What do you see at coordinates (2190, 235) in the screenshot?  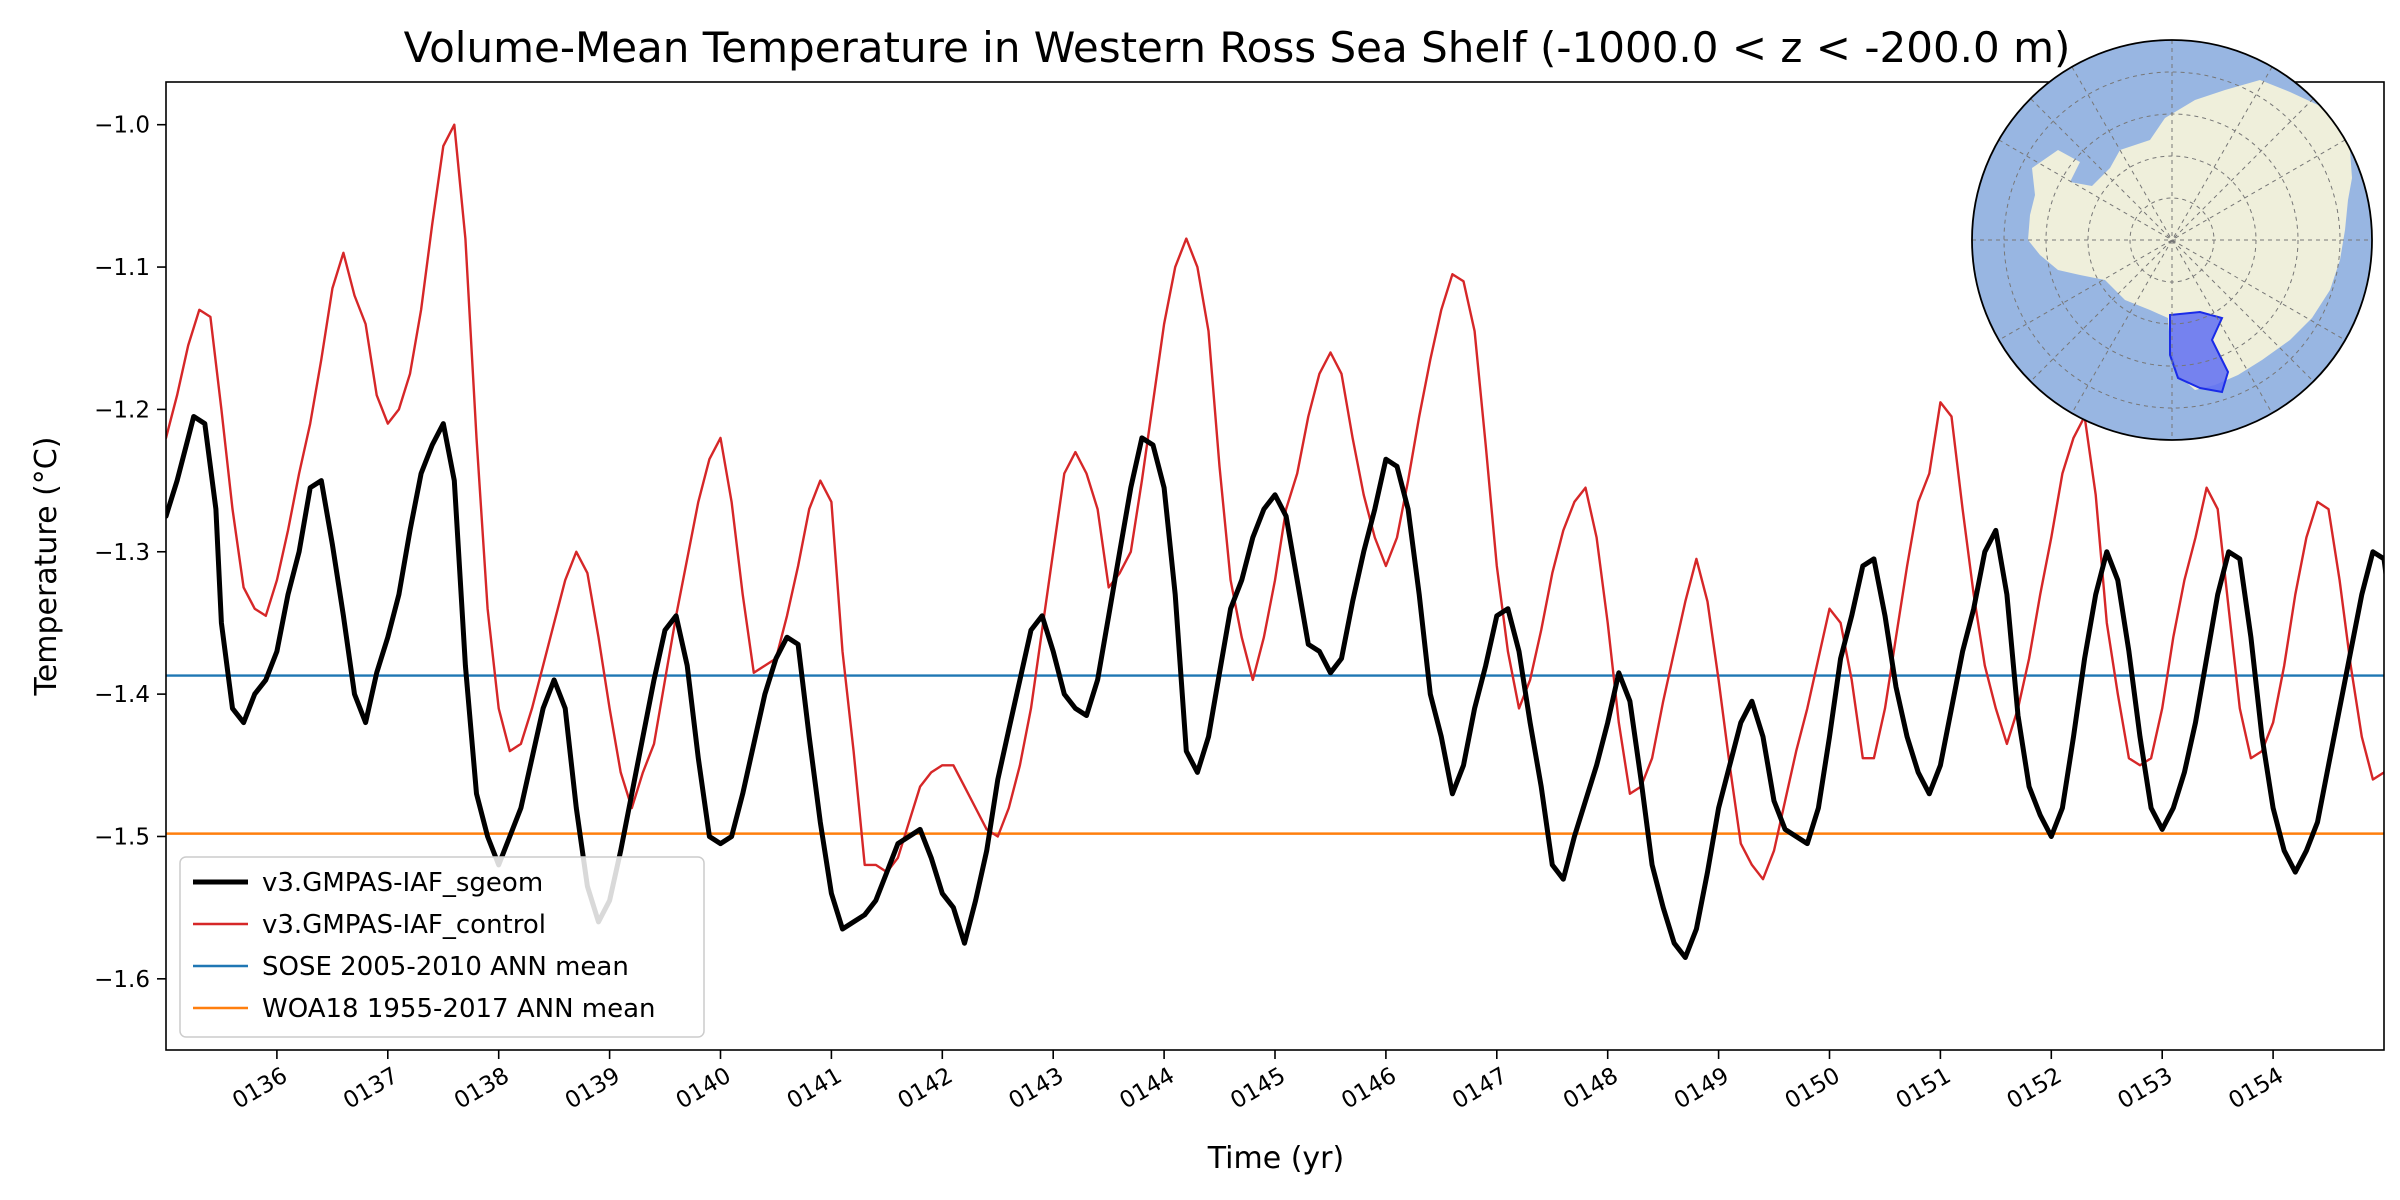 I see `antarctica-landmass` at bounding box center [2190, 235].